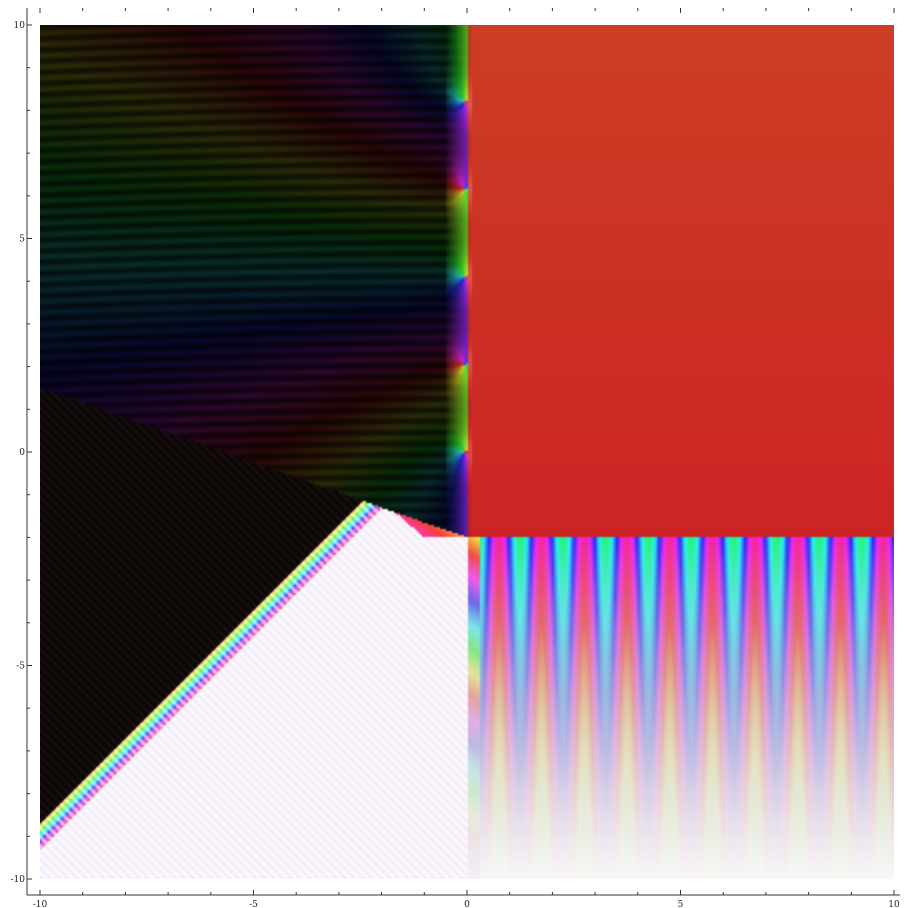 Image resolution: width=906 pixels, height=908 pixels. Describe the element at coordinates (18, 880) in the screenshot. I see `y-tick-label: -10` at that location.